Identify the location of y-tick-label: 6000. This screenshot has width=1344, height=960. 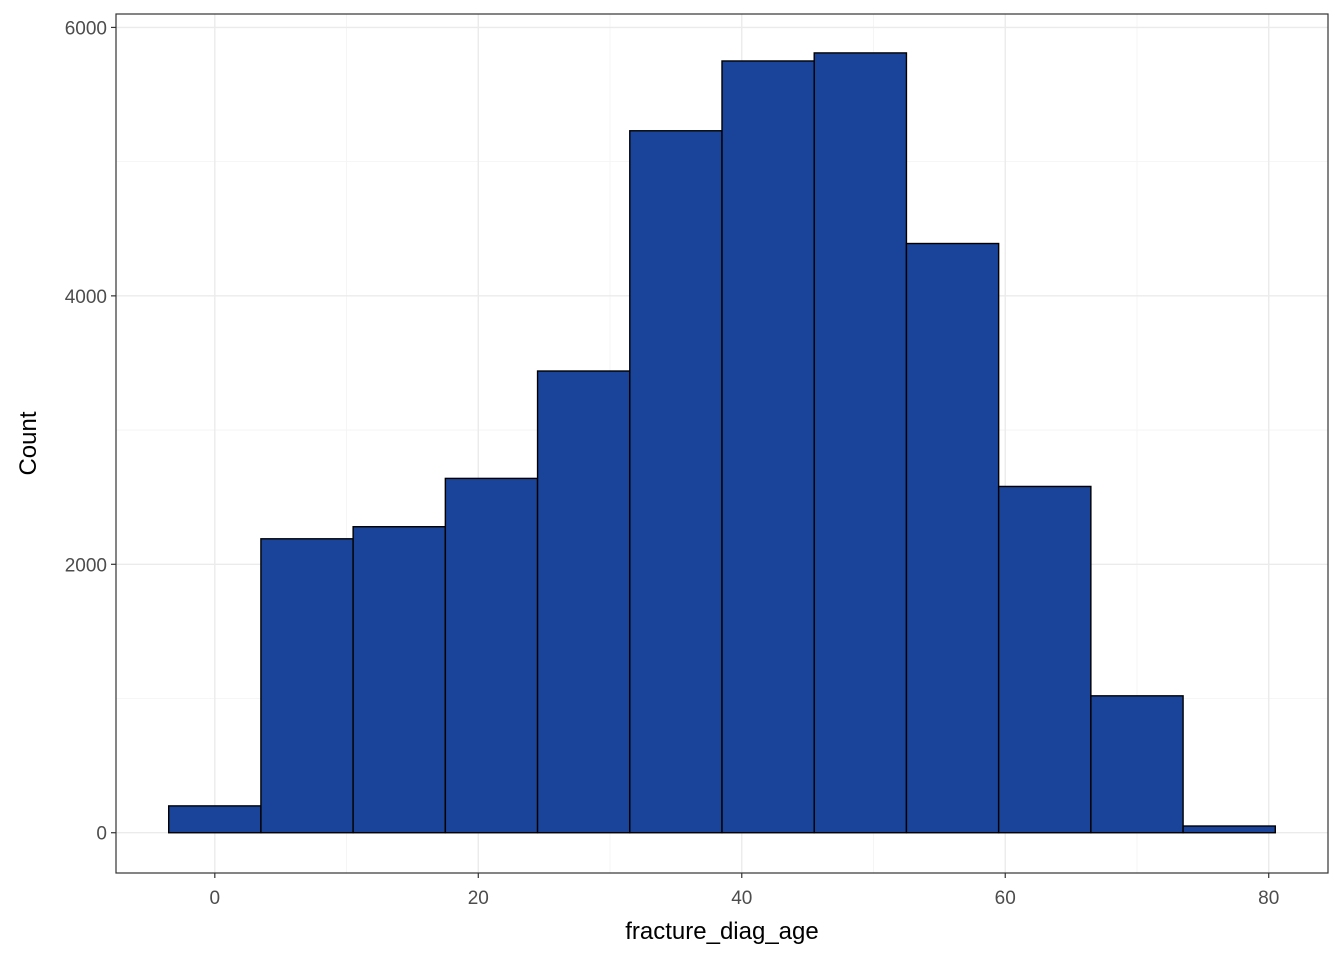
(86, 28).